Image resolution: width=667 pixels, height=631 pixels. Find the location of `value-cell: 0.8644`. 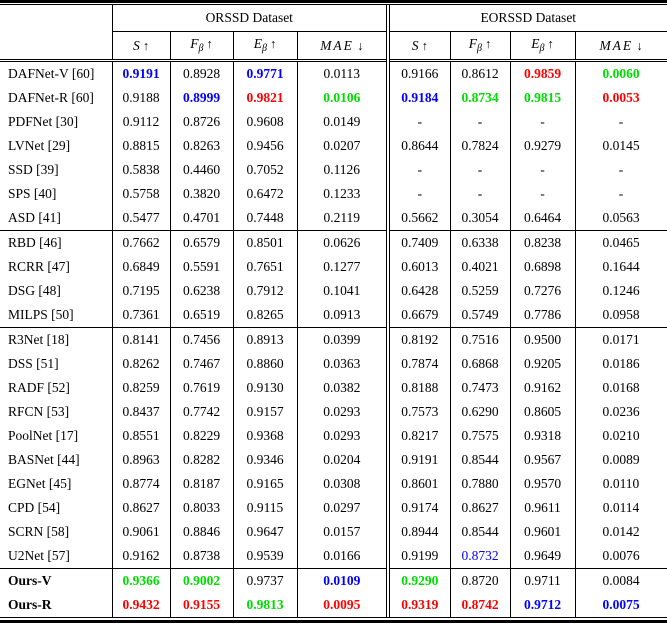

value-cell: 0.8644 is located at coordinates (418, 146).